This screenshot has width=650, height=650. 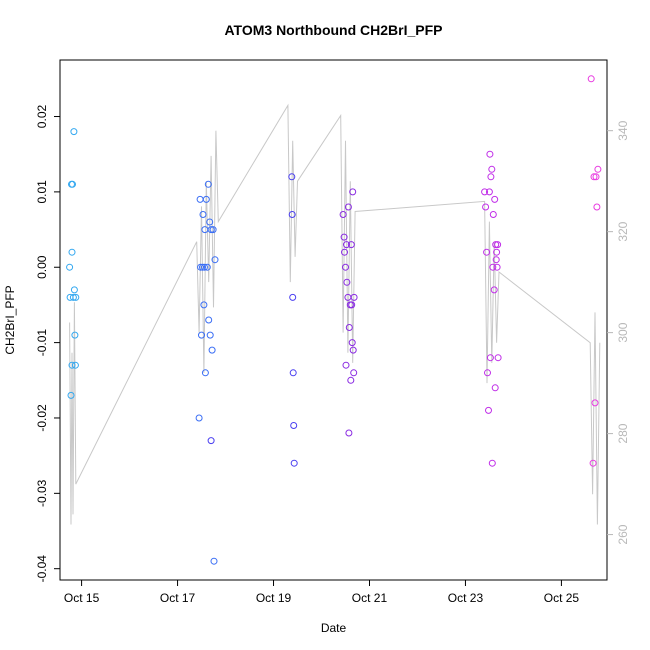 I want to click on x-axis-label: Date, so click(x=334, y=628).